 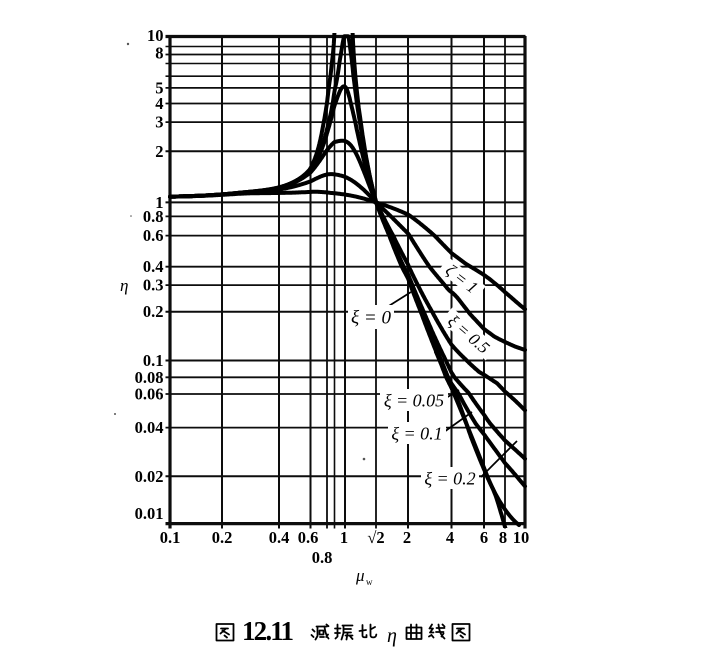 What do you see at coordinates (268, 631) in the screenshot?
I see `svg-text: 12.11` at bounding box center [268, 631].